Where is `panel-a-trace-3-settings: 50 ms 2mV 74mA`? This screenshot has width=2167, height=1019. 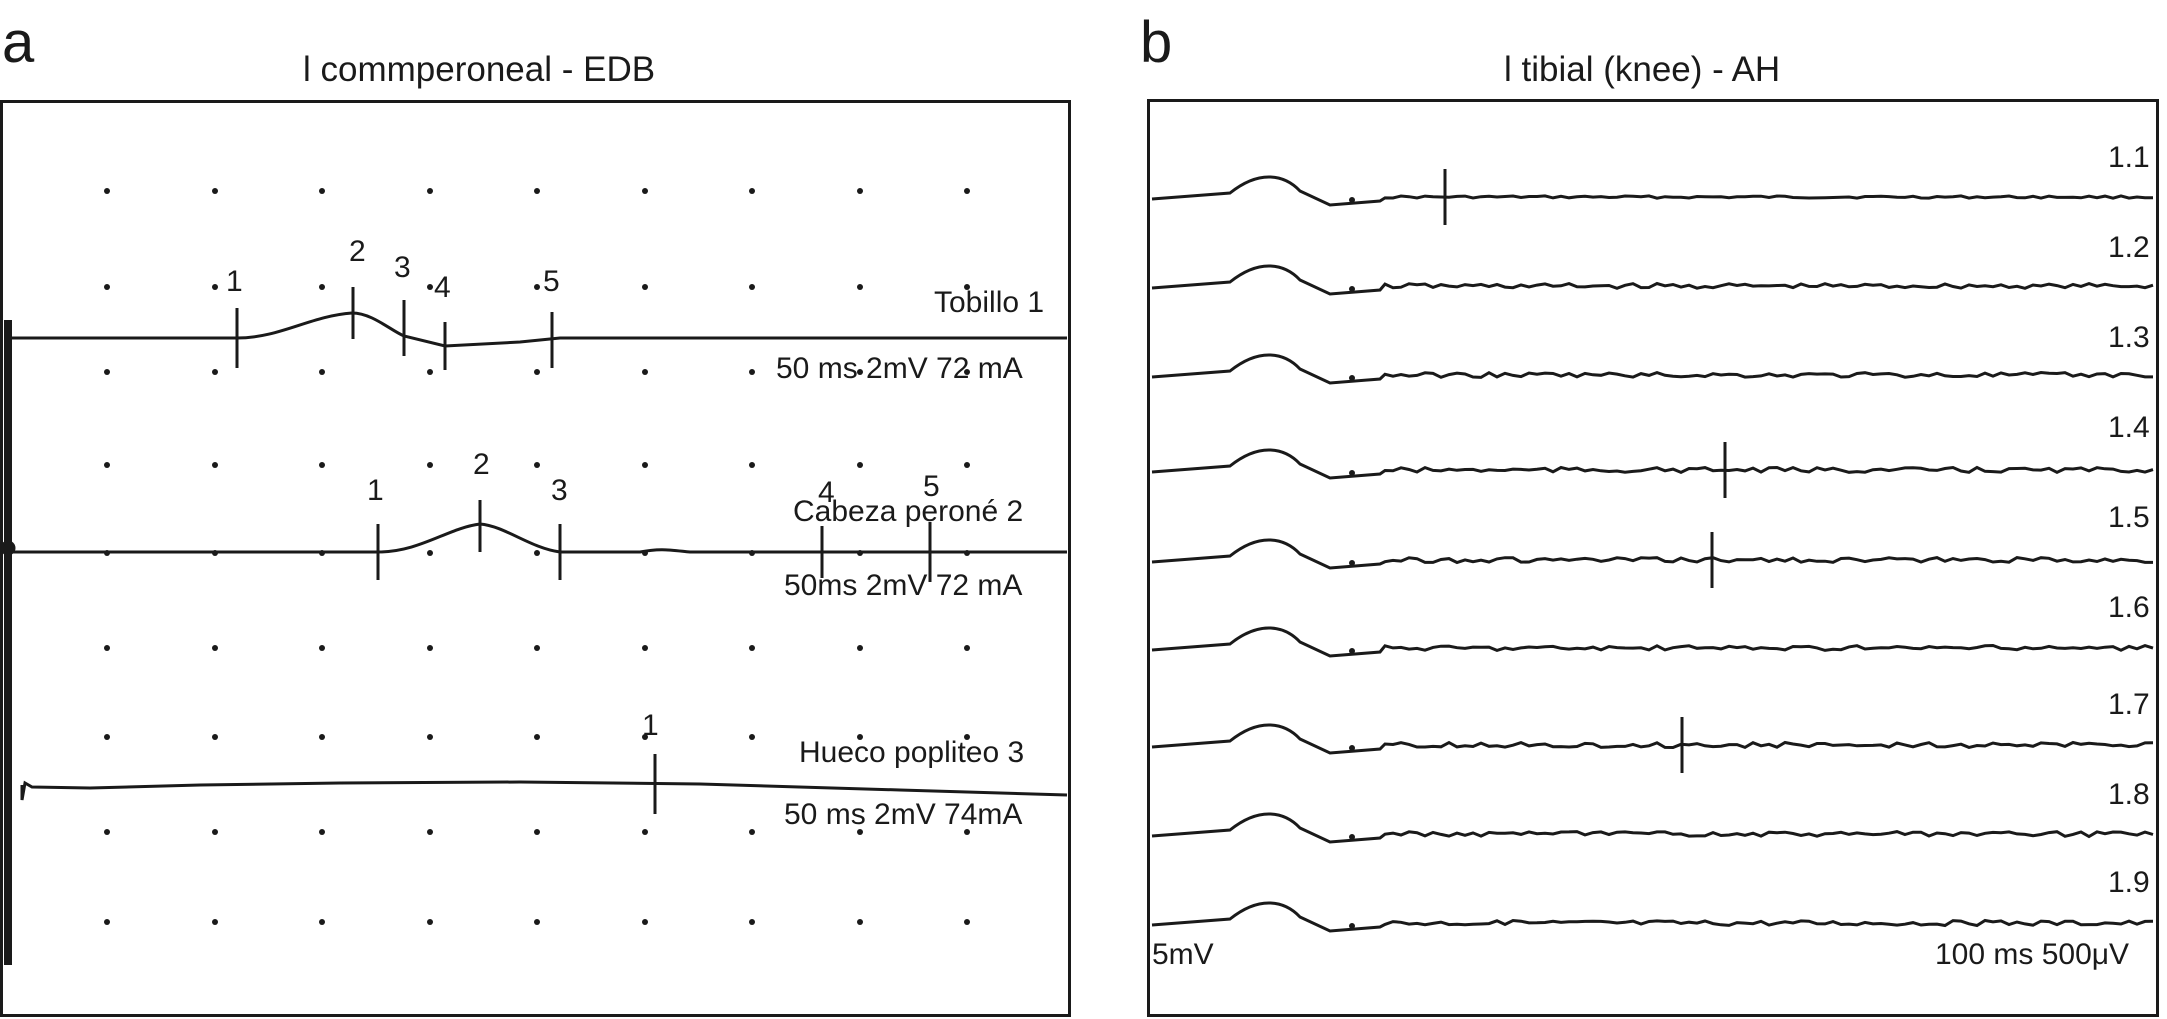
panel-a-trace-3-settings: 50 ms 2mV 74mA is located at coordinates (903, 814).